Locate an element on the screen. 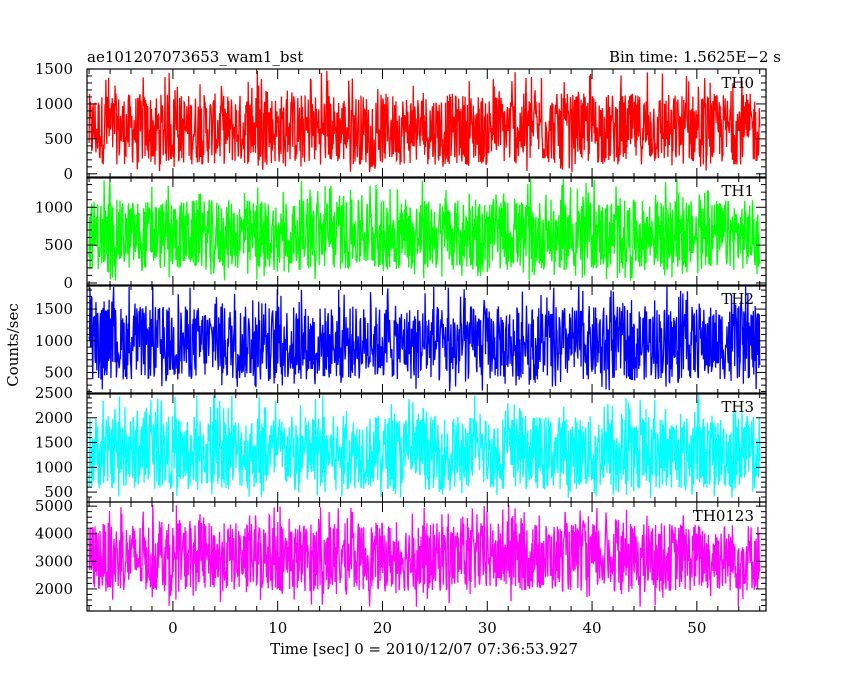  panel-th3: 500 1000 1500 2000 2500 TH3 is located at coordinates (401, 443).